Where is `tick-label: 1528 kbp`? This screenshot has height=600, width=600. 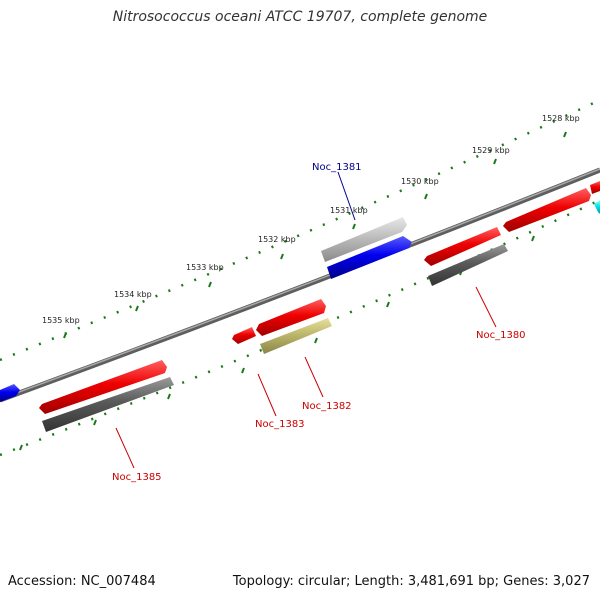 tick-label: 1528 kbp is located at coordinates (561, 118).